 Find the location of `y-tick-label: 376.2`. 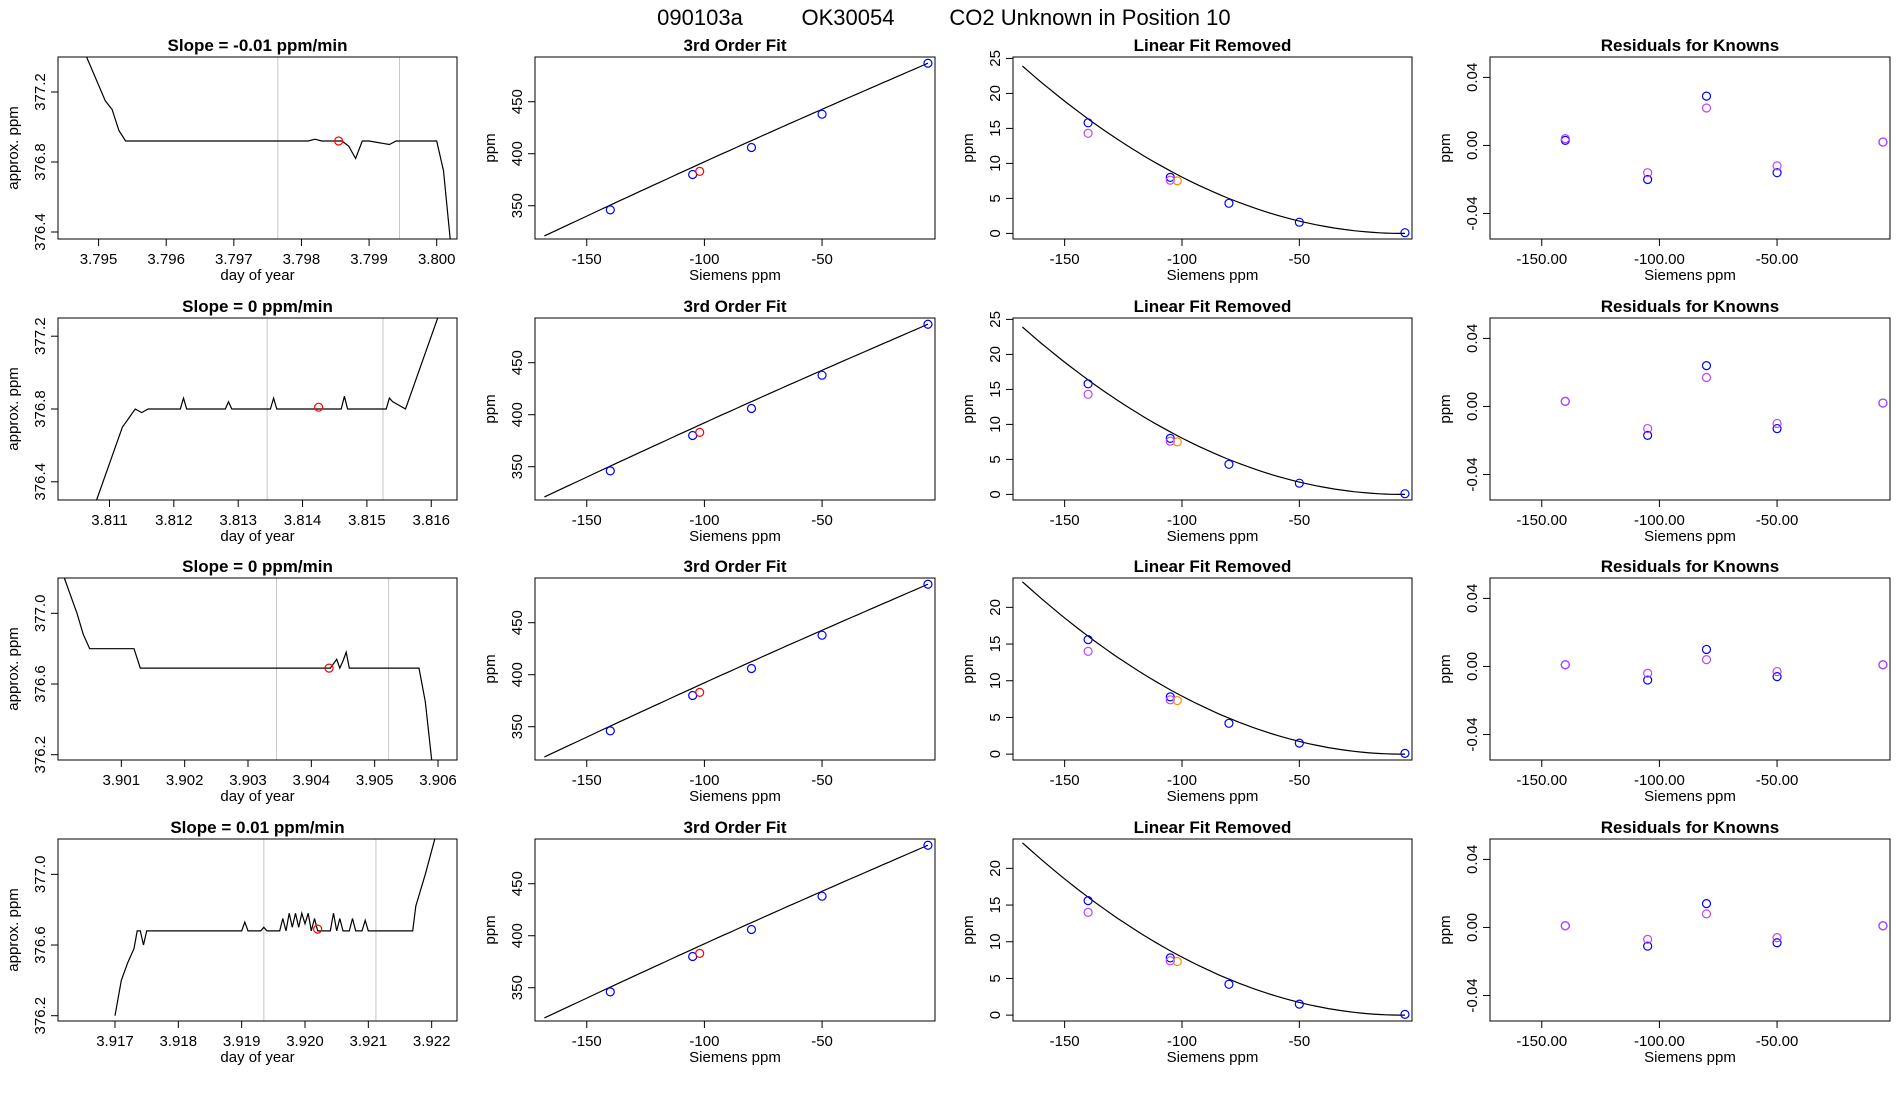

y-tick-label: 376.2 is located at coordinates (40, 755).